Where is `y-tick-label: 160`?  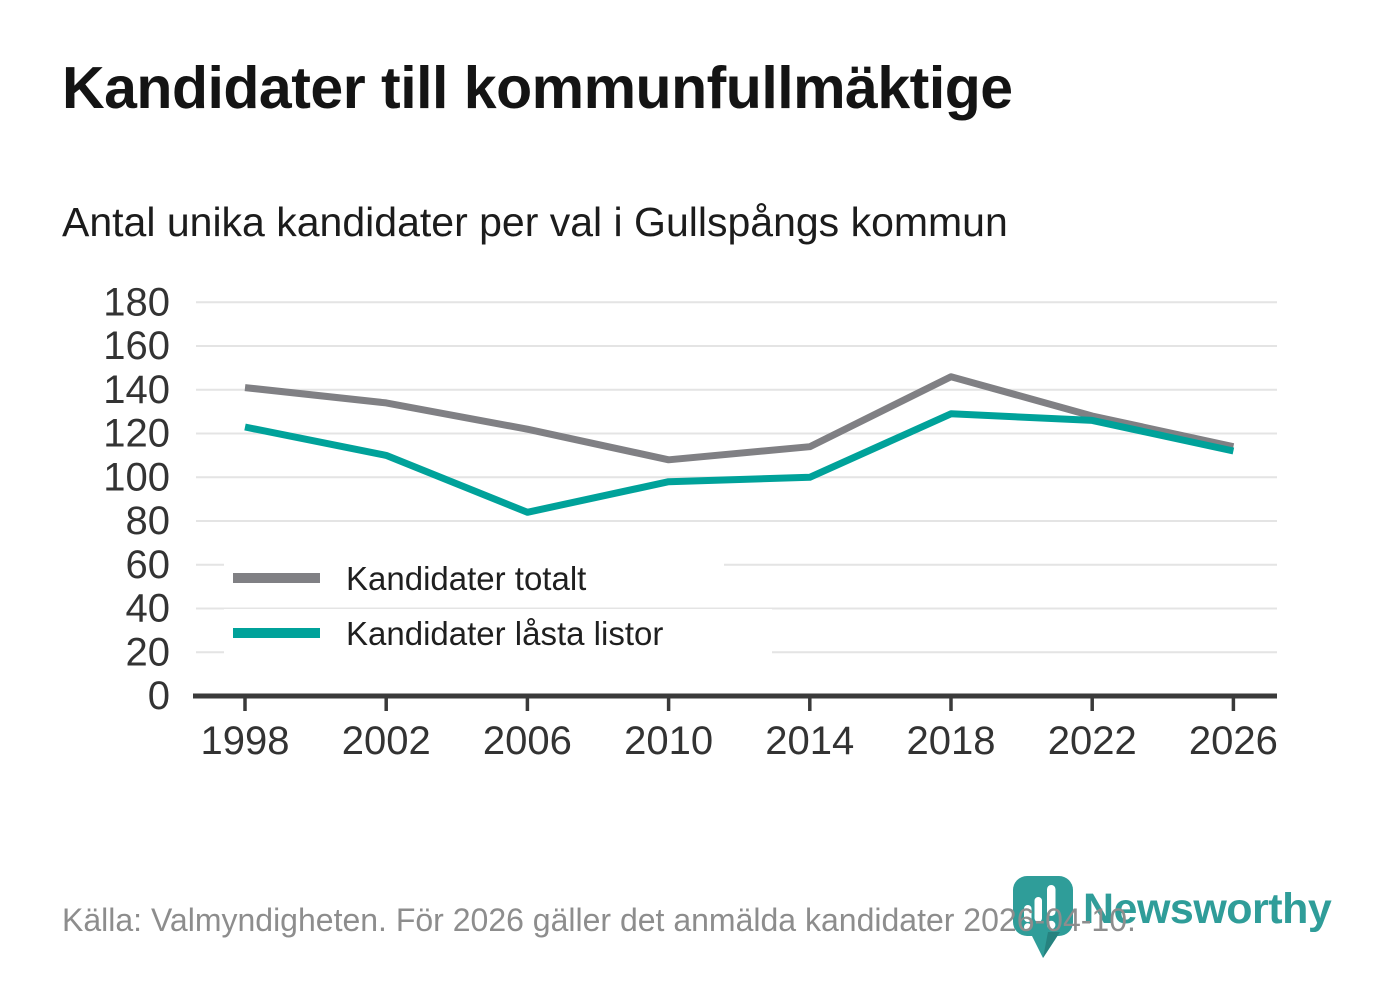 y-tick-label: 160 is located at coordinates (136, 346).